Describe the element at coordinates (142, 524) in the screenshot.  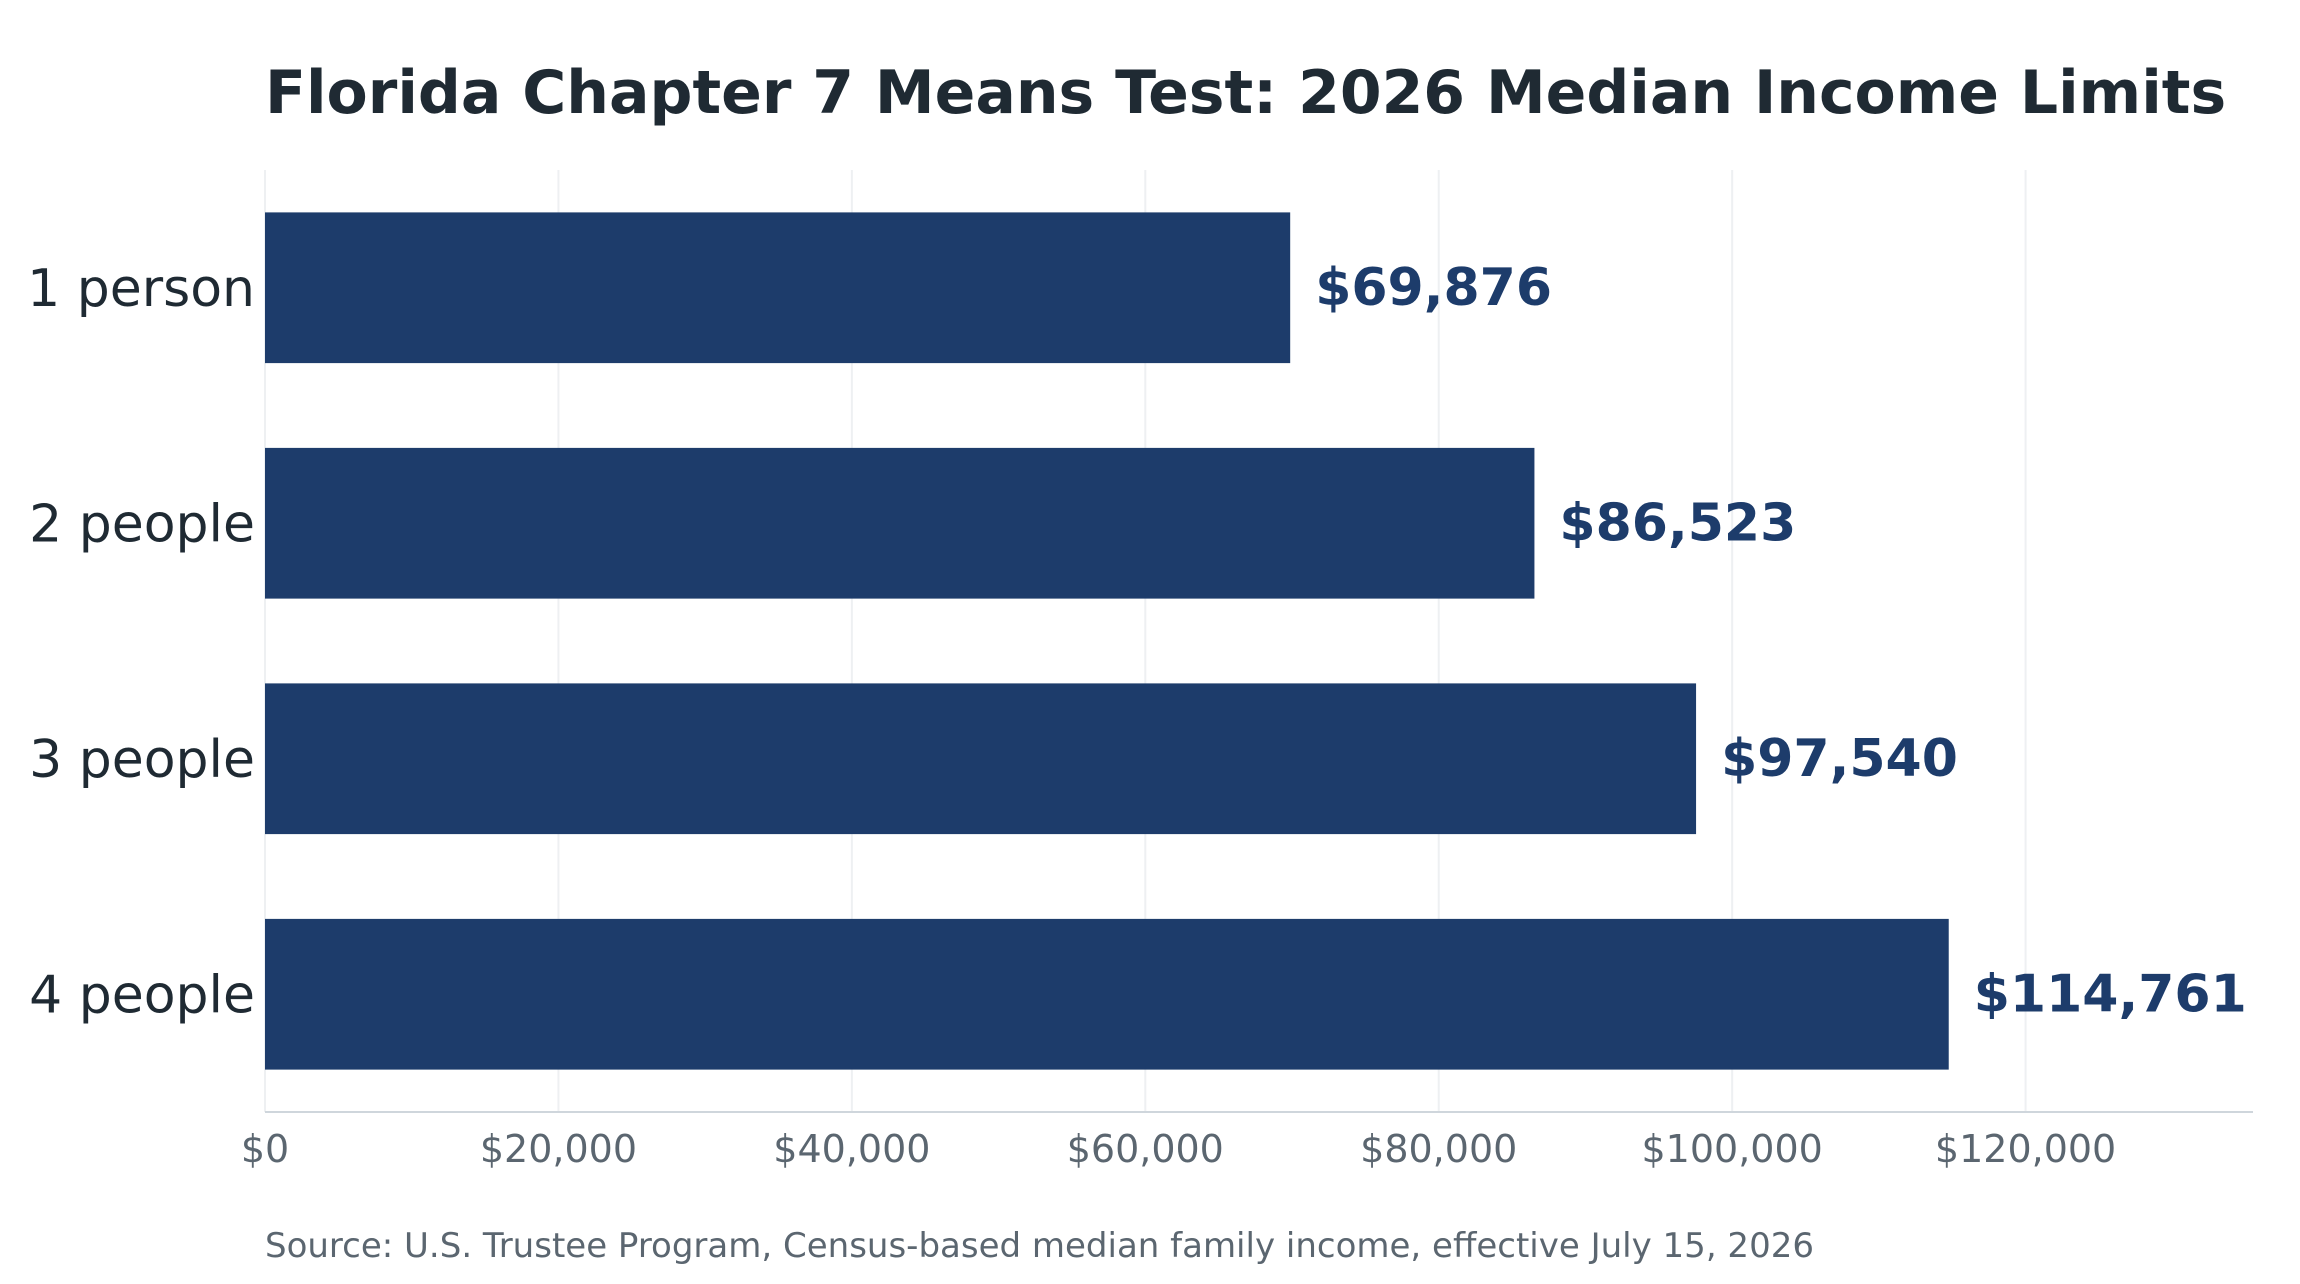
I see `category-label-1: 2 people` at that location.